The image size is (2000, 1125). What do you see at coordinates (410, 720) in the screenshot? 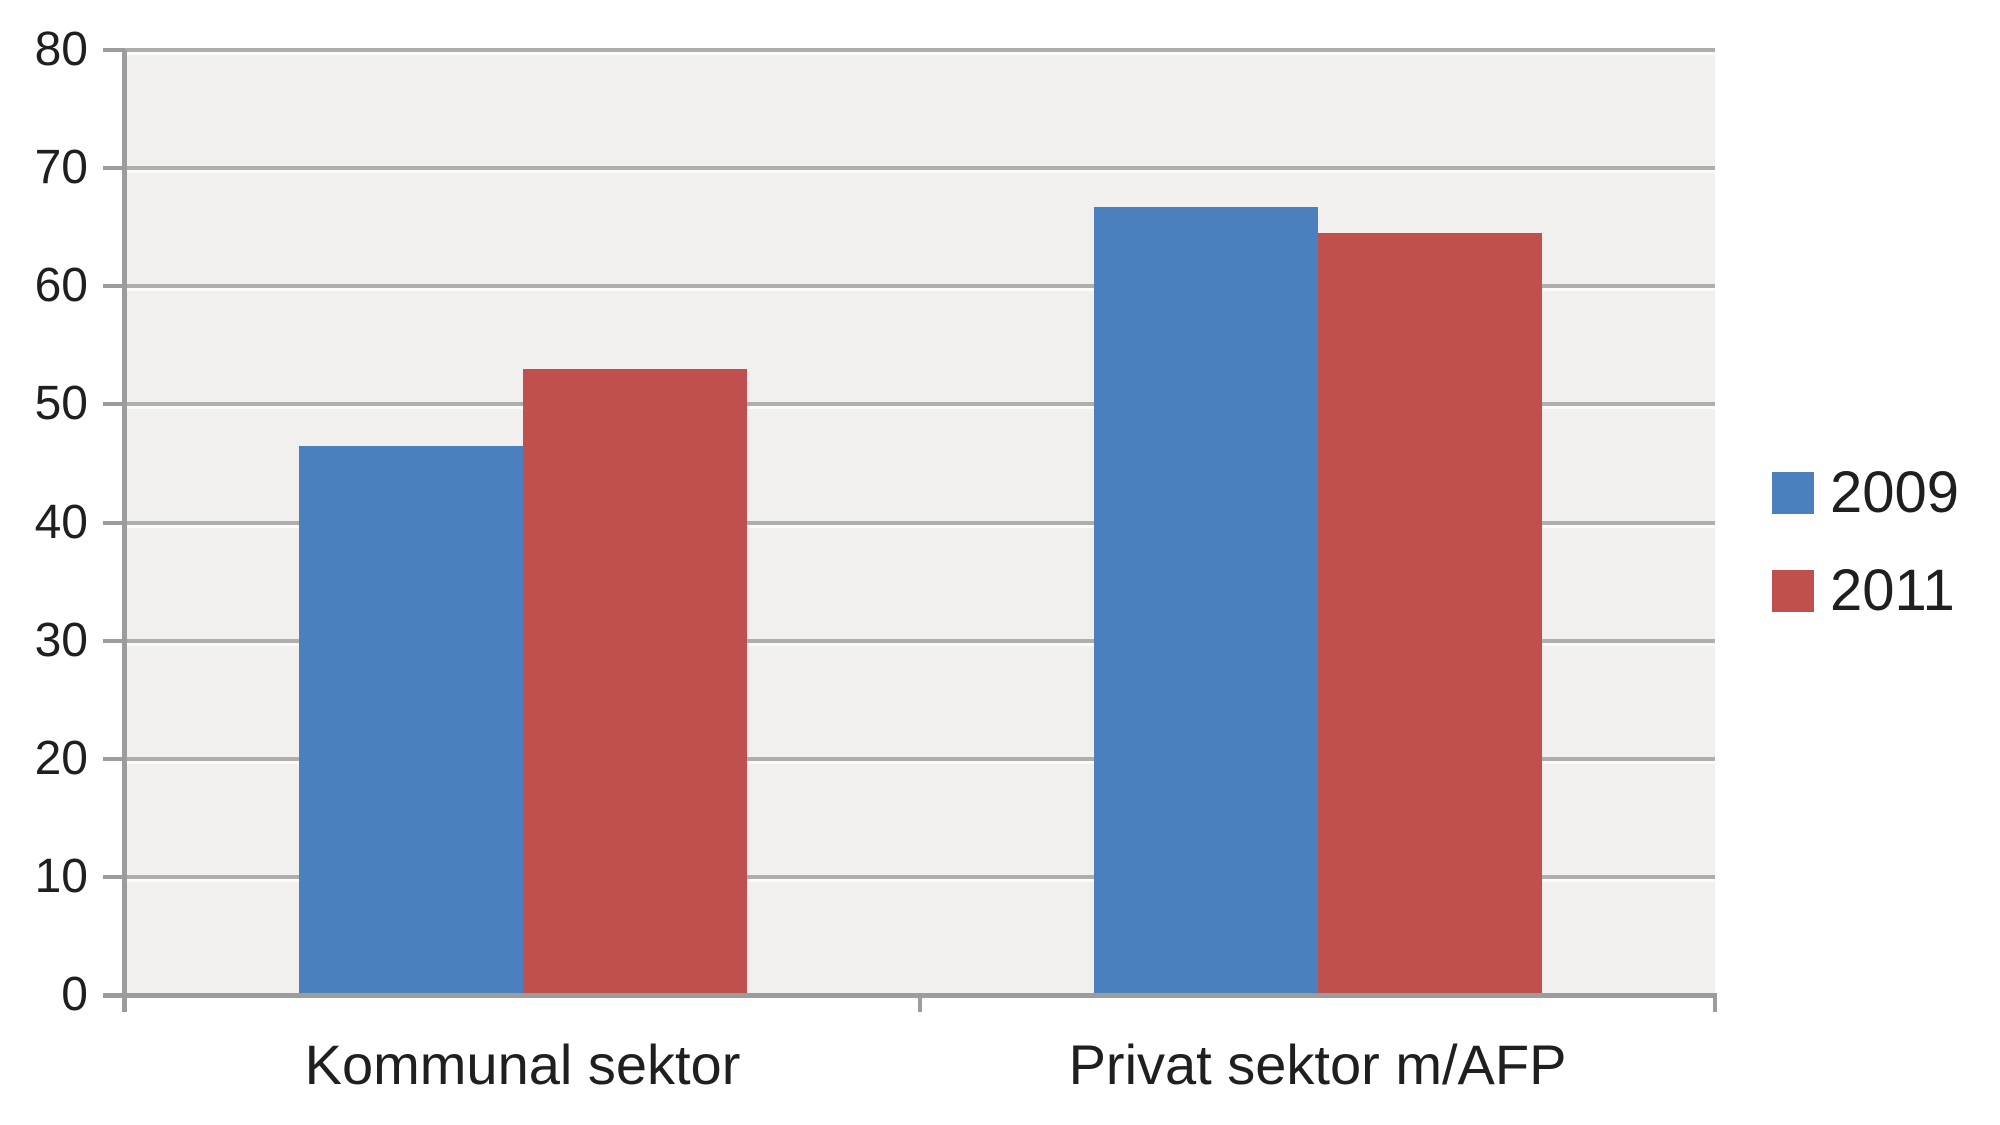
I see `bar-kommunal-sektor-2009` at bounding box center [410, 720].